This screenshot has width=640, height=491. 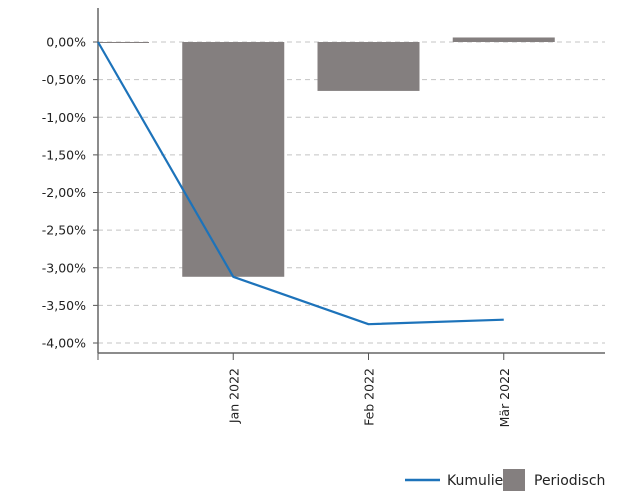 What do you see at coordinates (64, 305) in the screenshot?
I see `y-tick-label: -3,50%` at bounding box center [64, 305].